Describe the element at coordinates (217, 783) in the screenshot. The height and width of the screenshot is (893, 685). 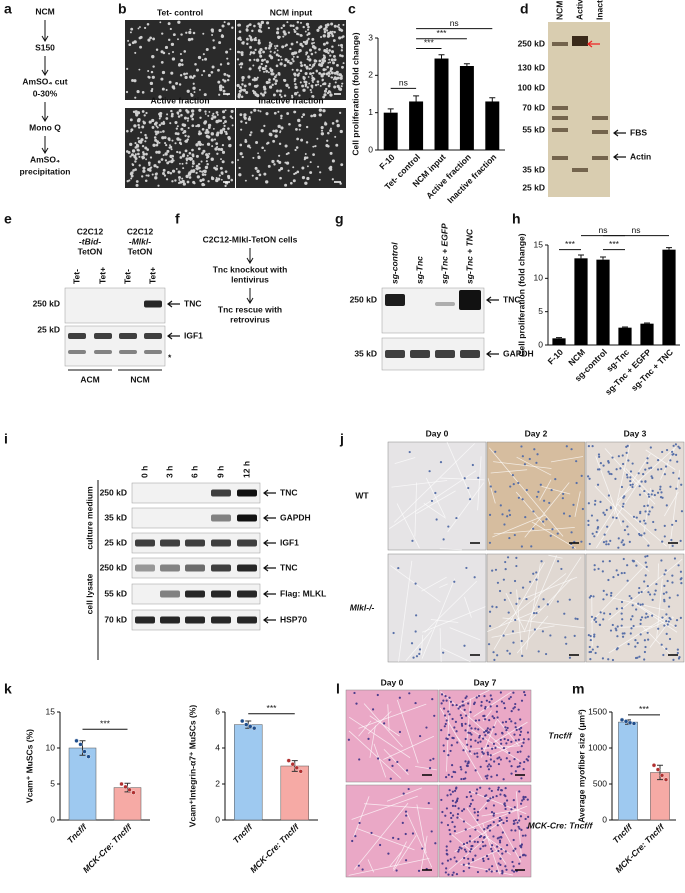
I see `y-tick-label: 2` at that location.